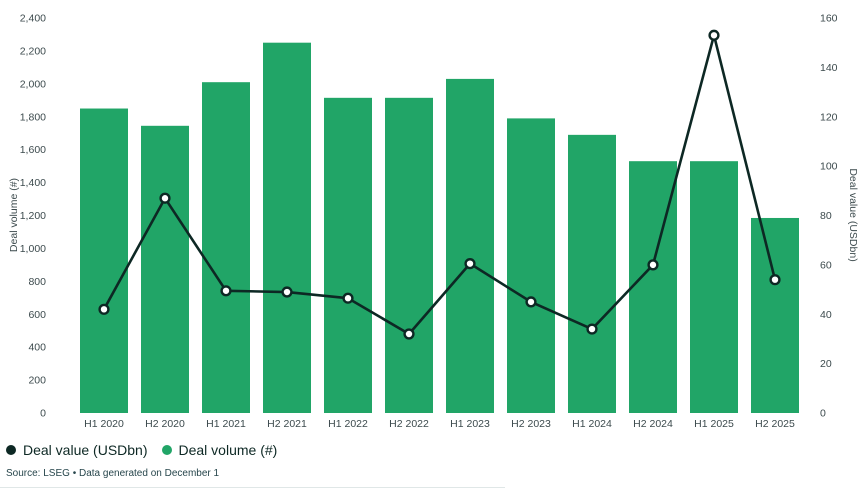 This screenshot has width=864, height=490. What do you see at coordinates (826, 265) in the screenshot?
I see `right-axis-tick: 60` at bounding box center [826, 265].